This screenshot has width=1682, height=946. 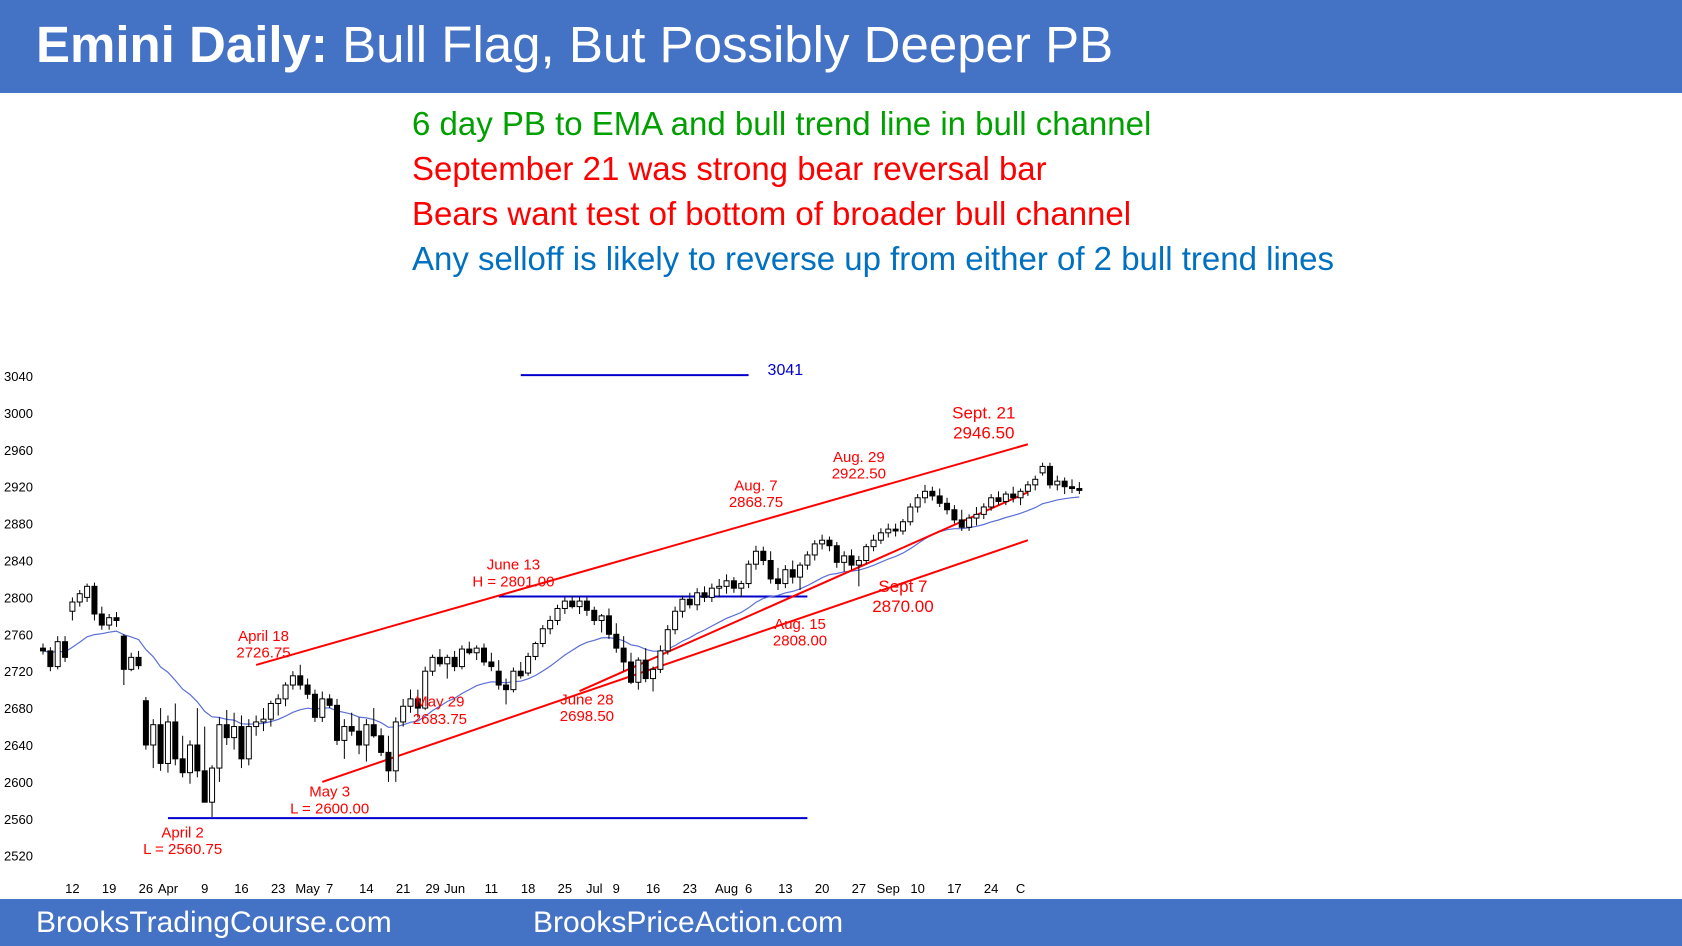 What do you see at coordinates (748, 888) in the screenshot?
I see `x-tick-label: 6` at bounding box center [748, 888].